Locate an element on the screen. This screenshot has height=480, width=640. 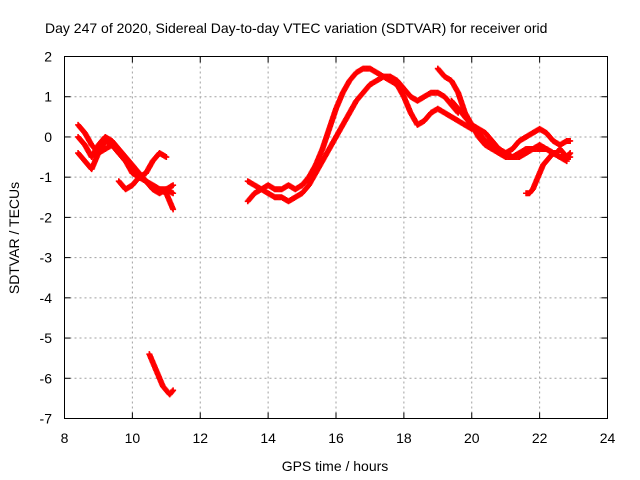
y-tick-label: -7 is located at coordinates (46, 419).